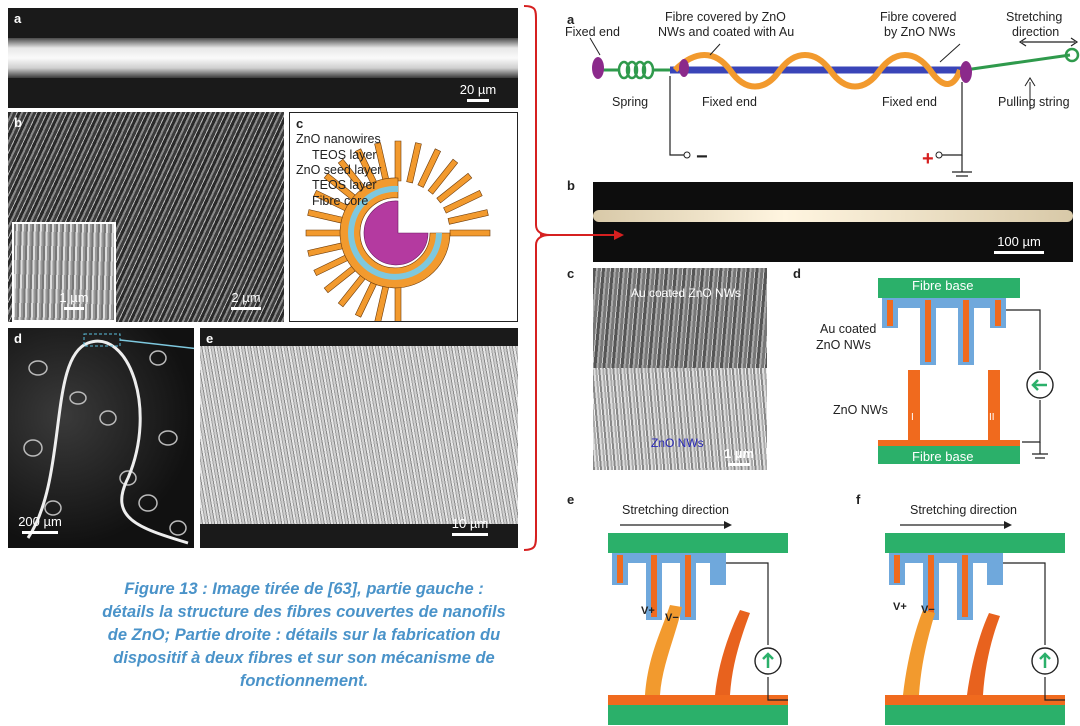 The width and height of the screenshot is (1080, 726). I want to click on label-fixed-end-left: Fixed end, so click(592, 32).